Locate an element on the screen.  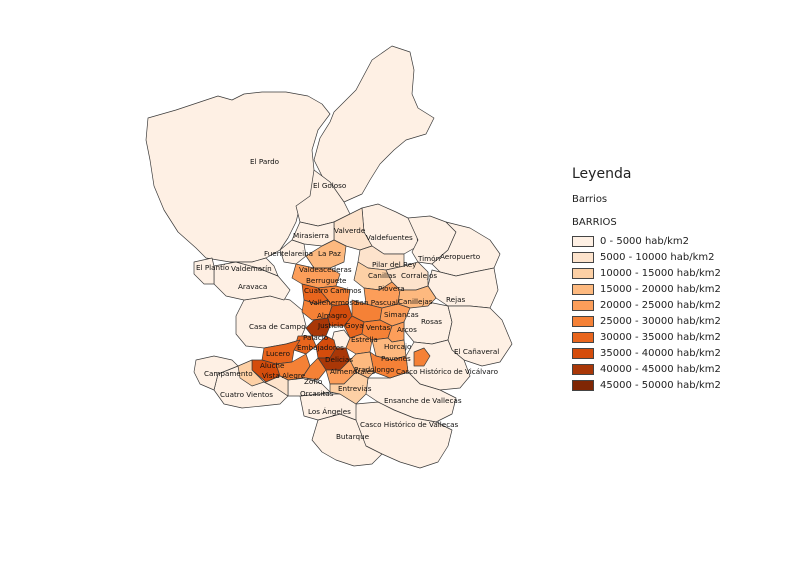
legend-row: 45000 - 50000 hab/km2 is located at coordinates (682, 385).